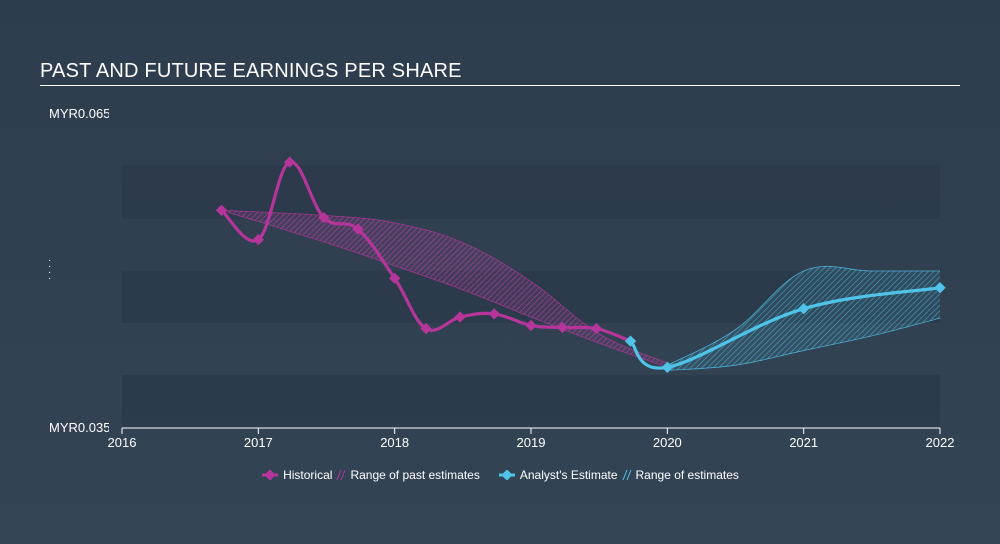  I want to click on x-axis: 2016 2017 2018 2019 2020 2021 2022, so click(531, 438).